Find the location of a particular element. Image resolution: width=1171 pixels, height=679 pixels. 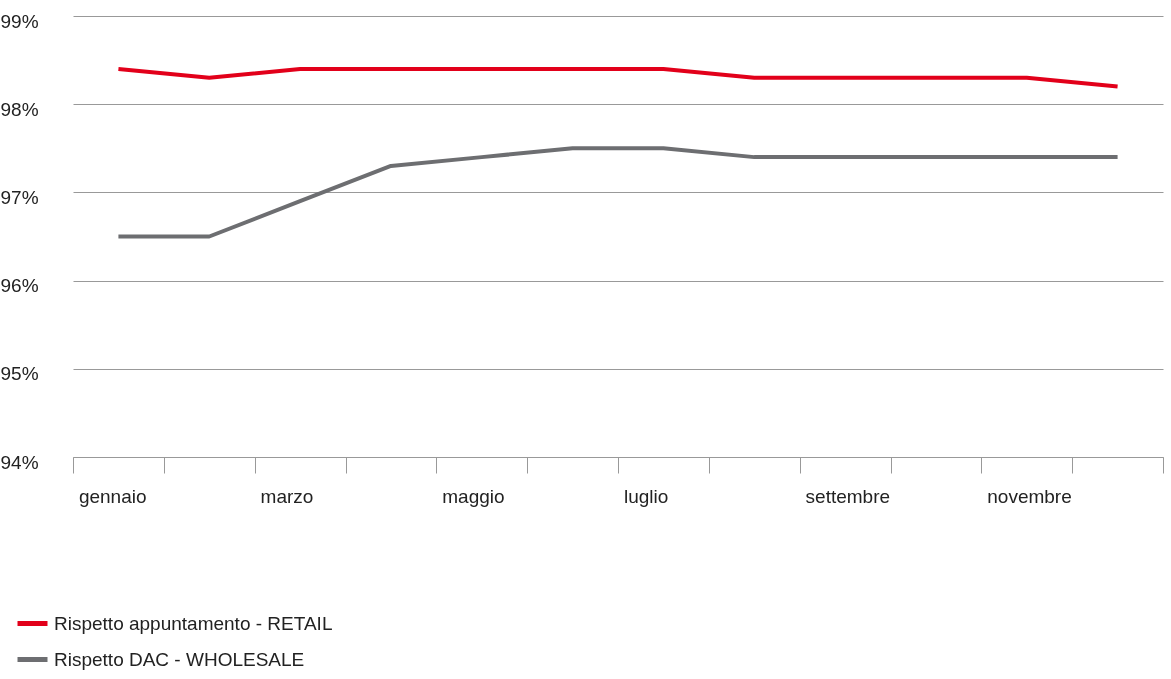

legend-label: Rispetto DAC - WHOLESALE is located at coordinates (179, 659).